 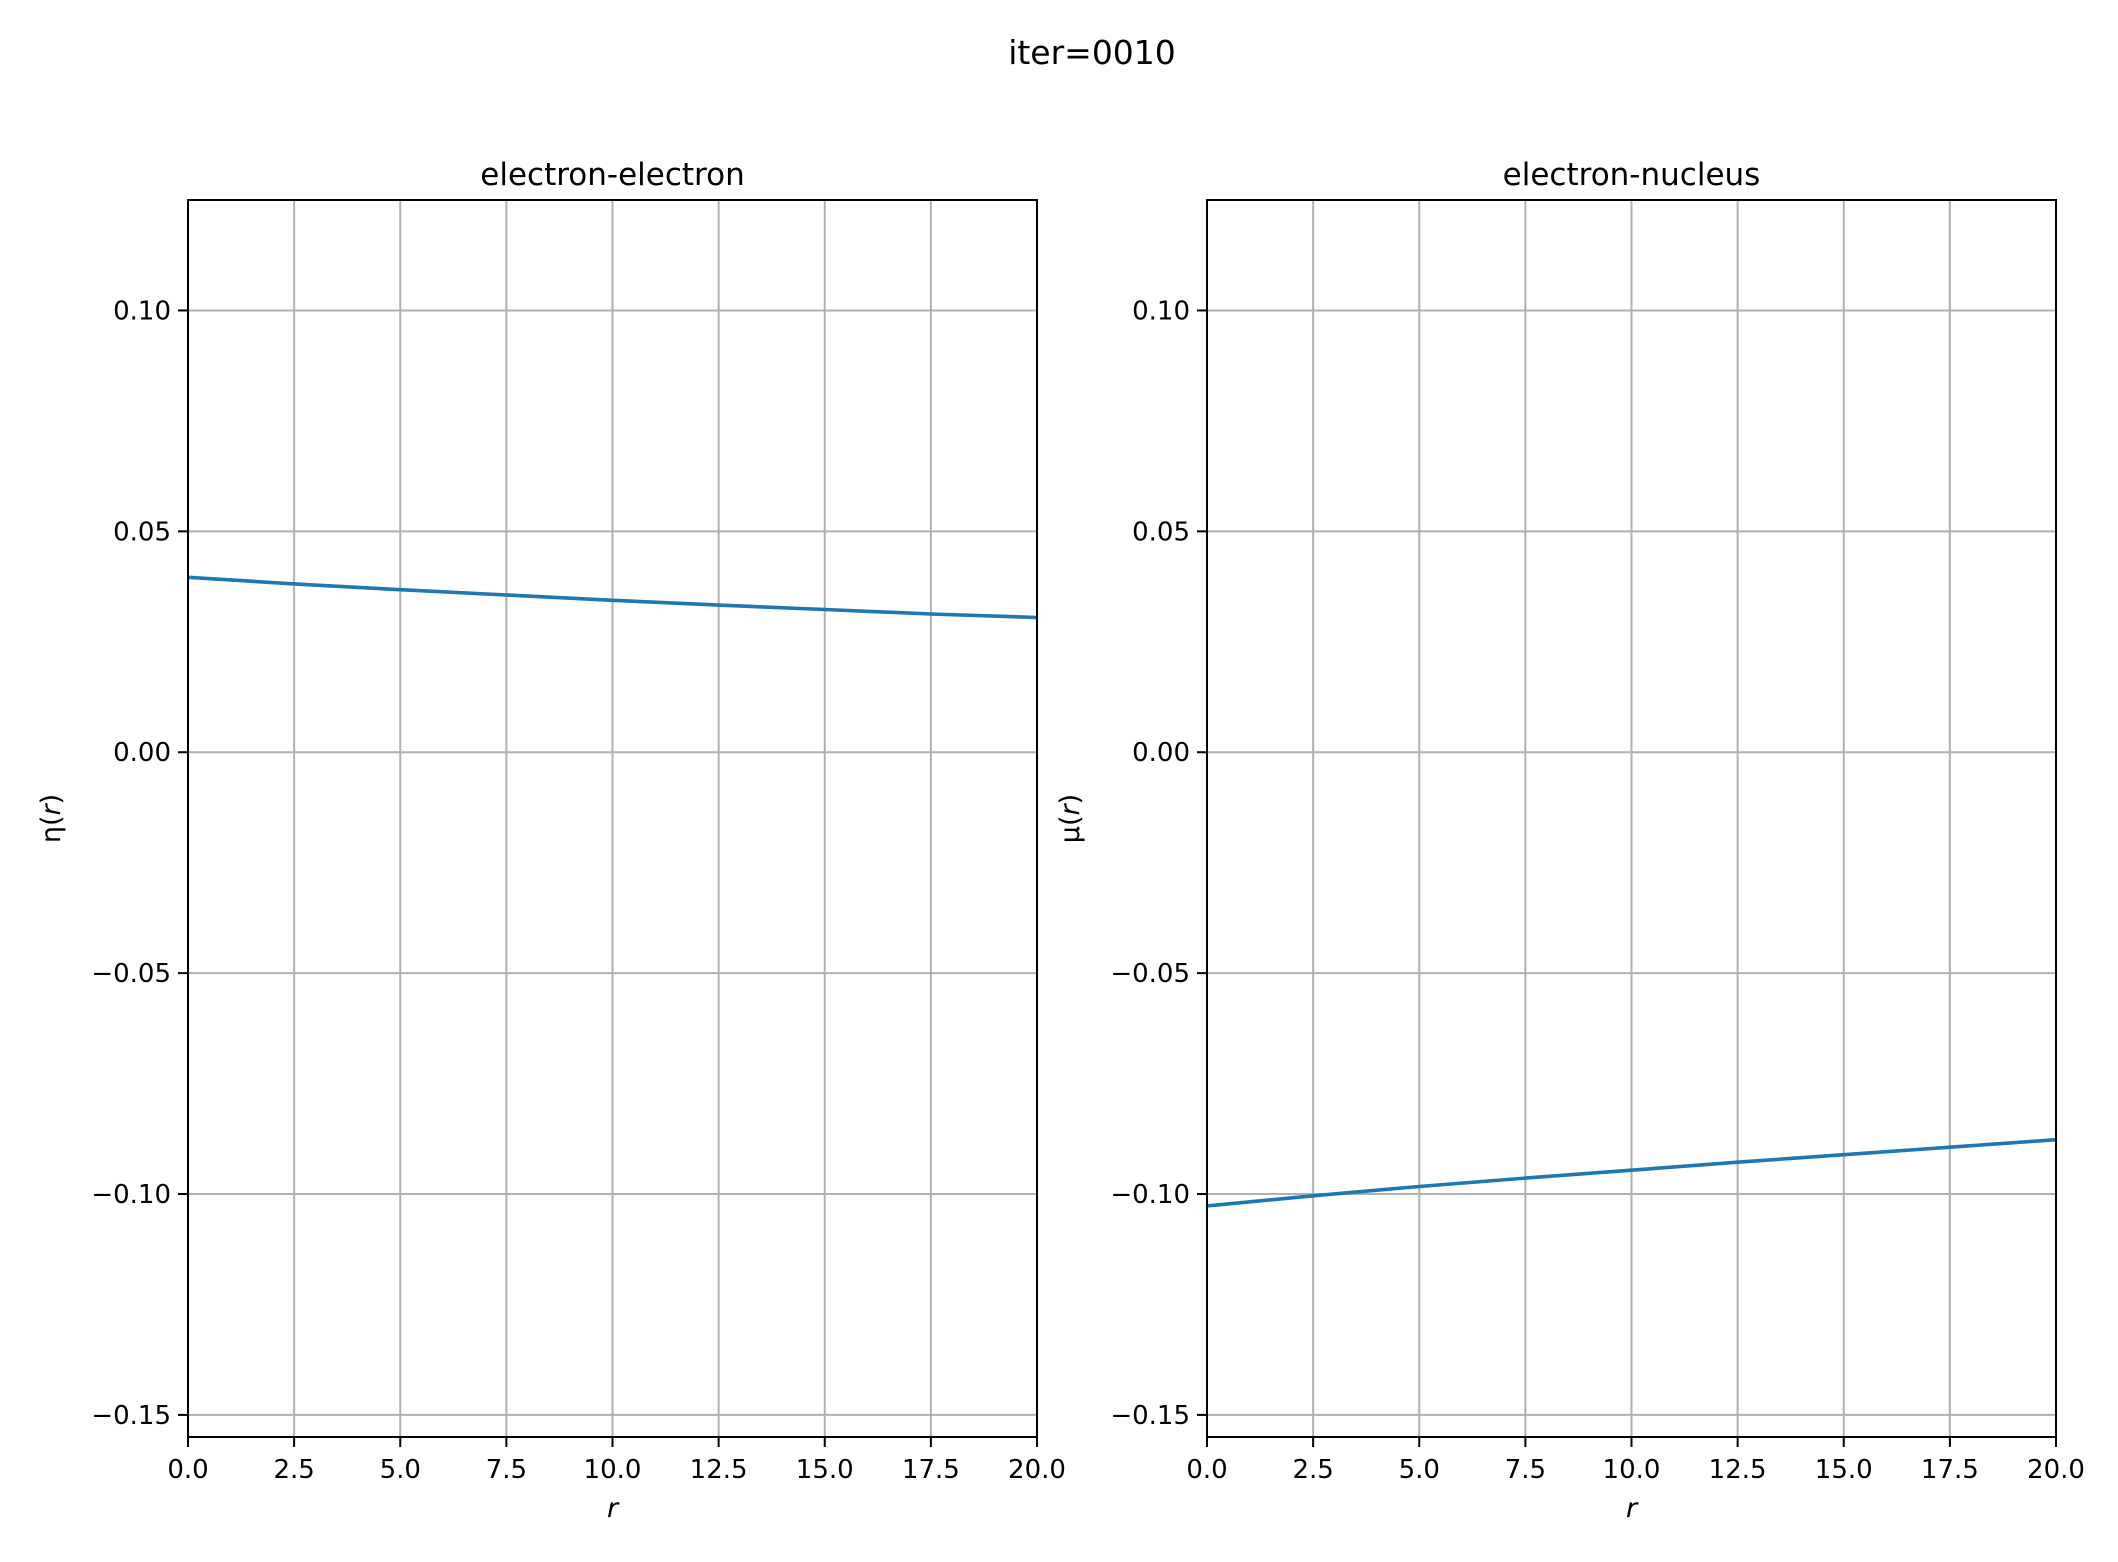 What do you see at coordinates (1632, 175) in the screenshot?
I see `panel-title: electron-nucleus` at bounding box center [1632, 175].